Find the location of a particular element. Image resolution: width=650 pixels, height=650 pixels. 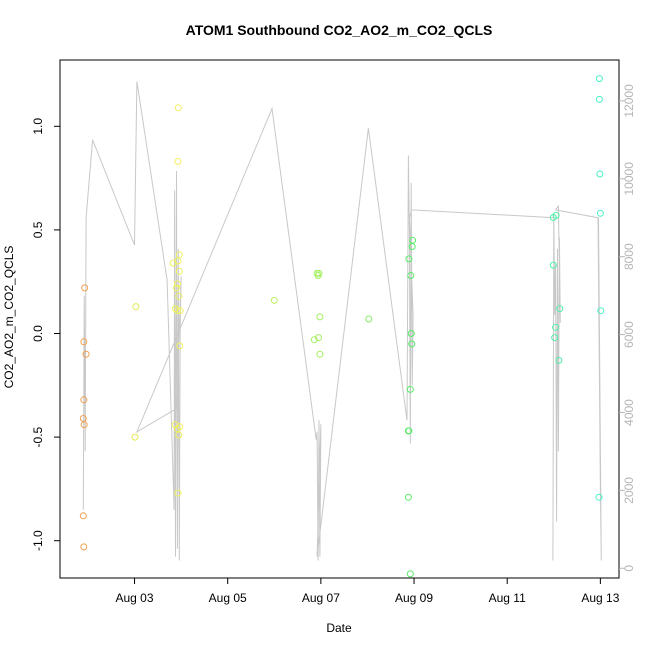

x-tick-label: Aug 05 is located at coordinates (228, 598).